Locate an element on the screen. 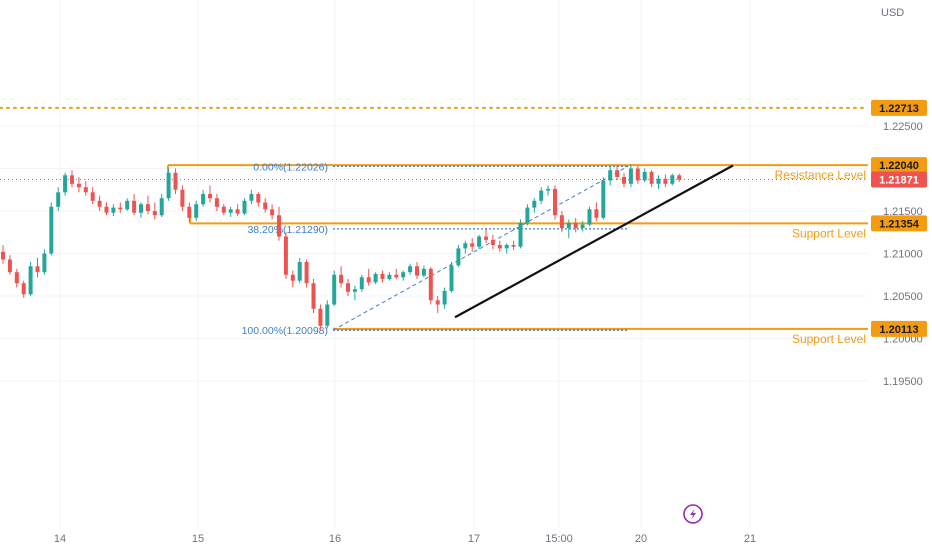 The image size is (932, 550). trendline is located at coordinates (594, 241).